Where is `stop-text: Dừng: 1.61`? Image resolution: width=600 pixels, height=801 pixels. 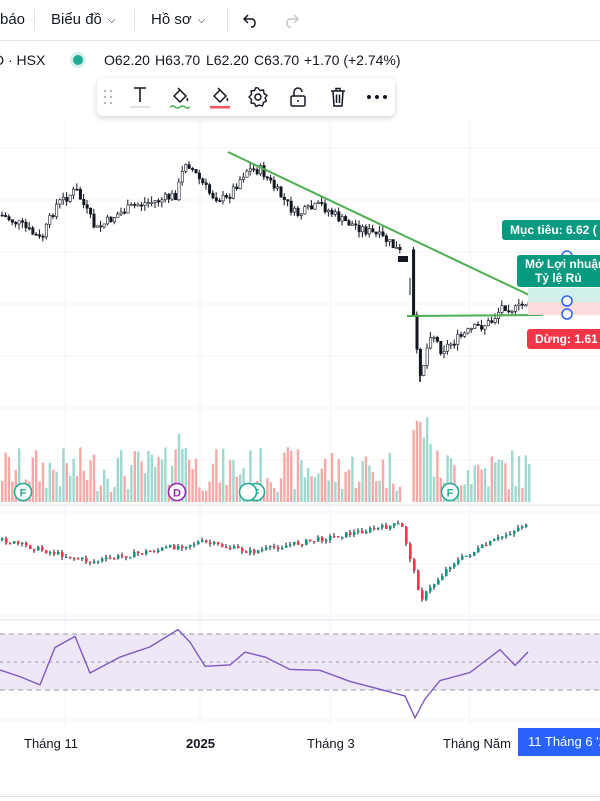 stop-text: Dừng: 1.61 is located at coordinates (566, 339).